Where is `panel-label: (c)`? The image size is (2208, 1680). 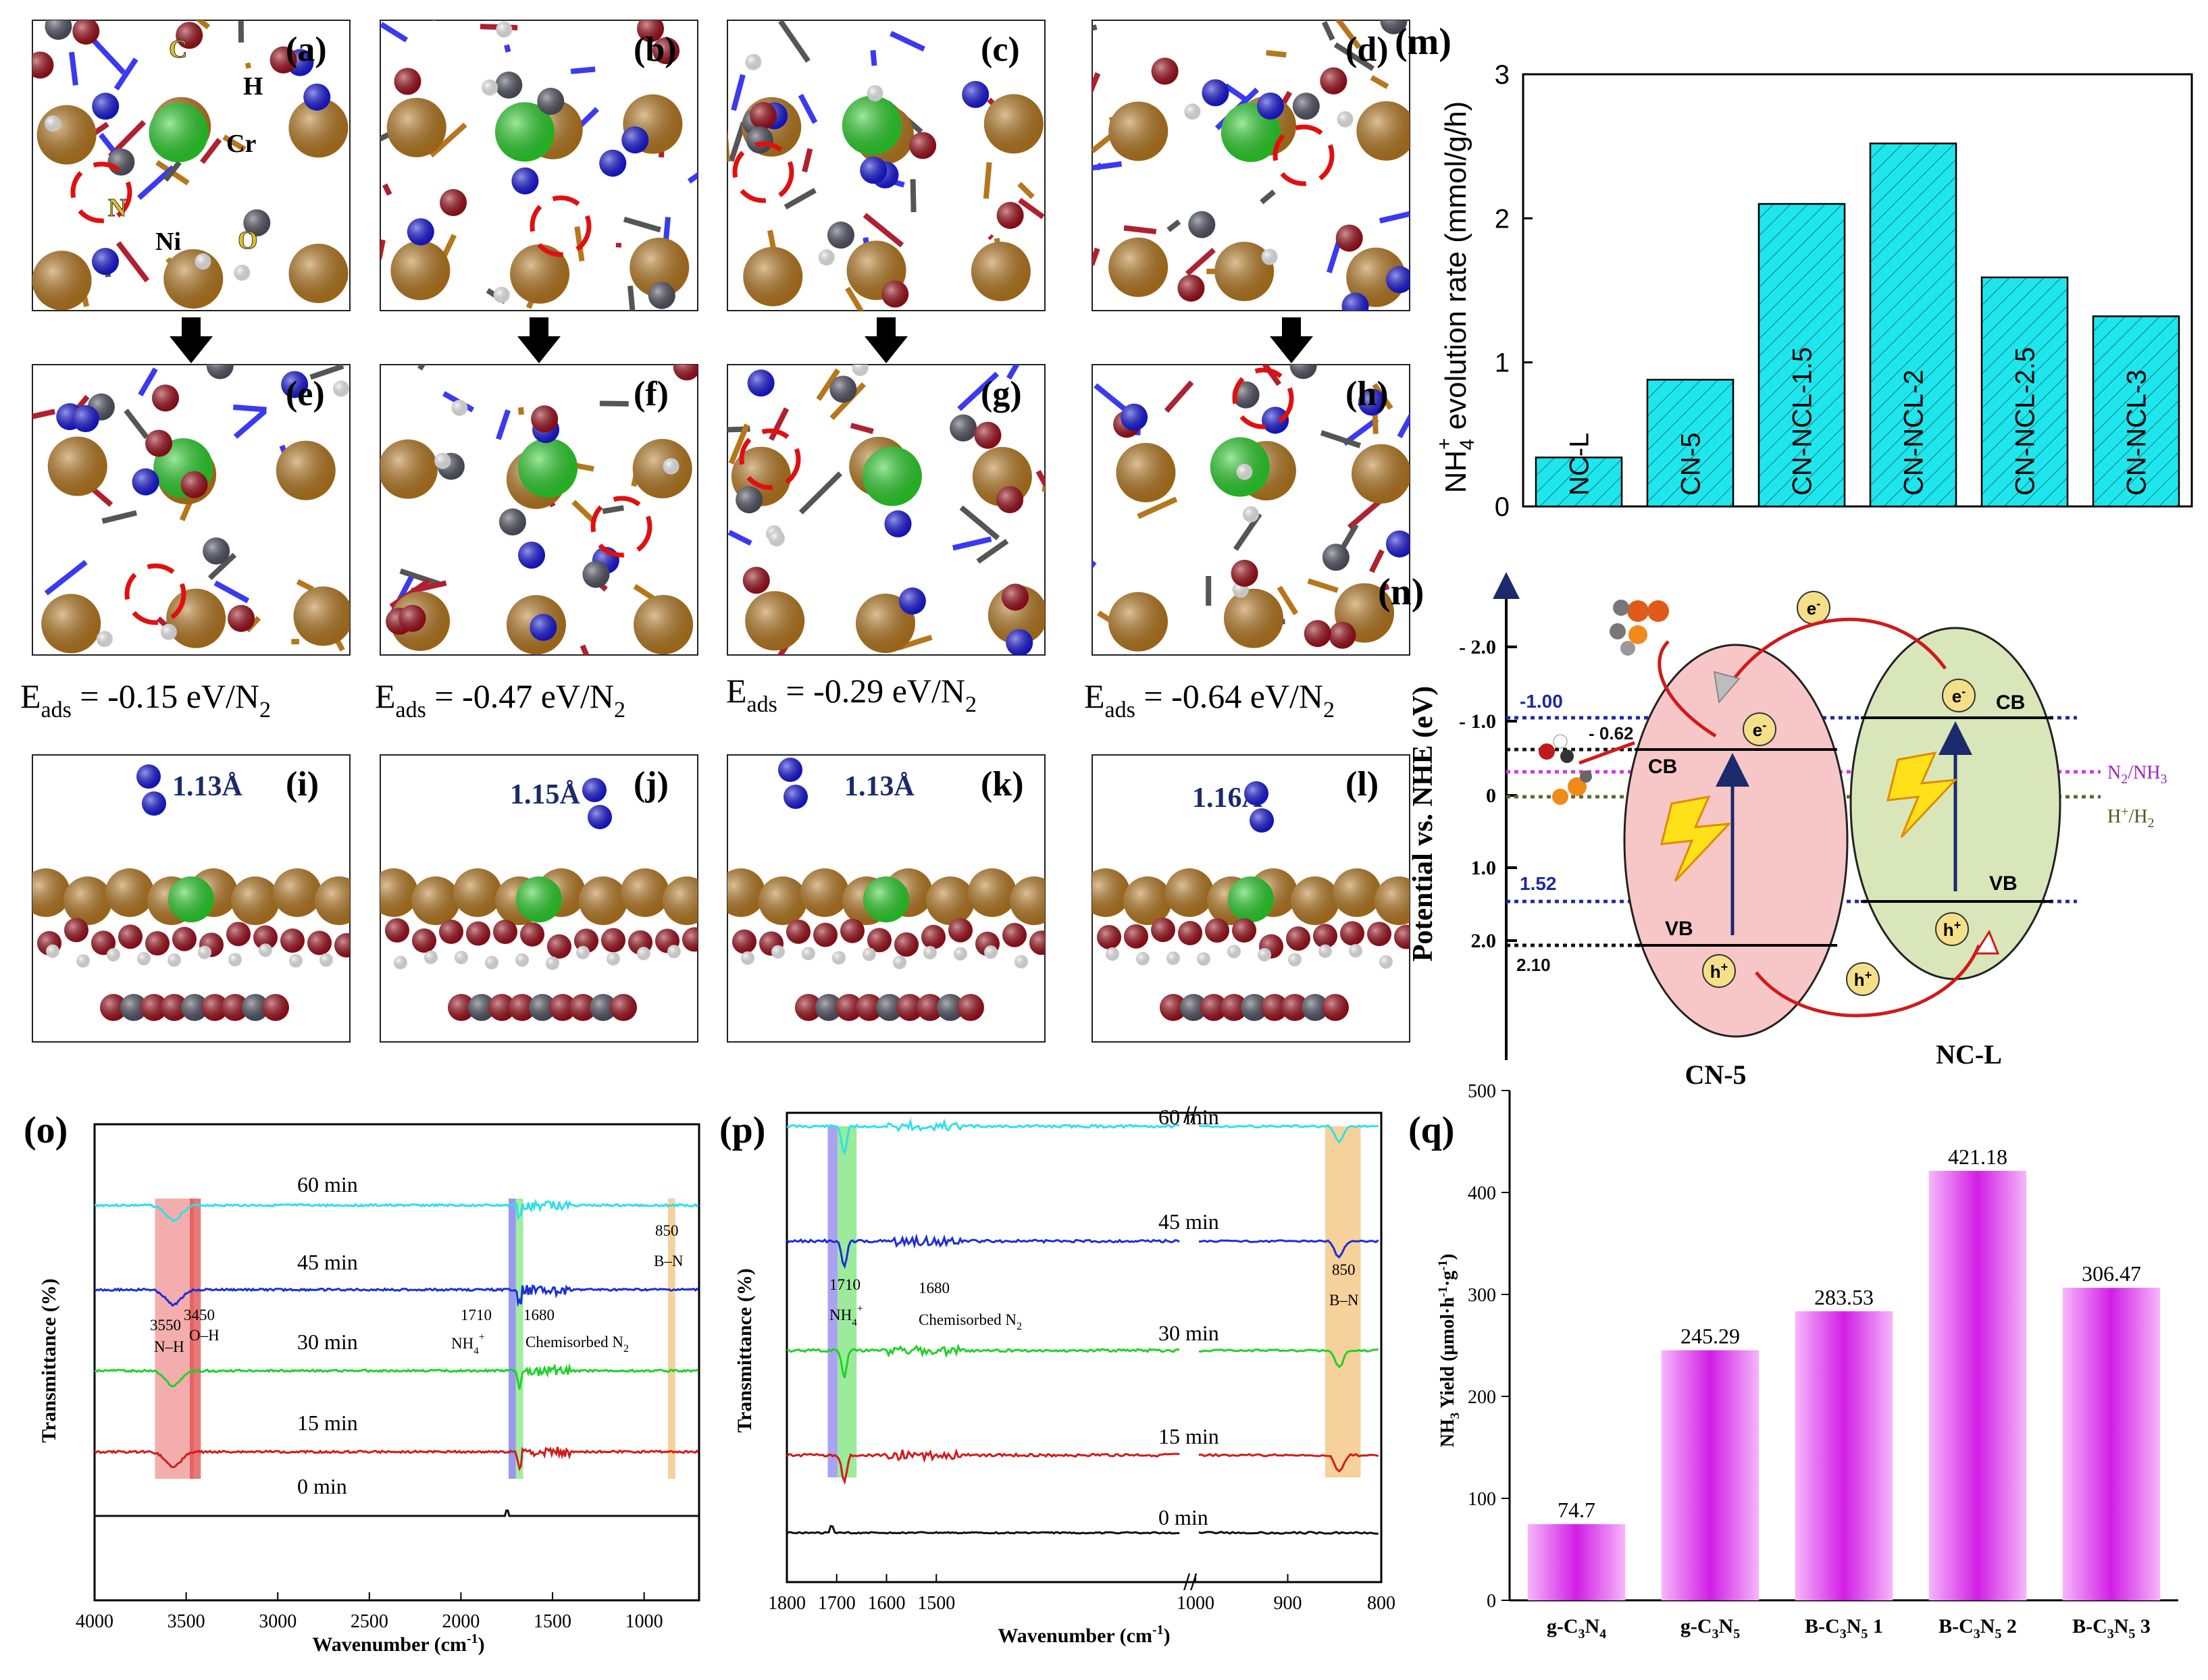 panel-label: (c) is located at coordinates (1001, 50).